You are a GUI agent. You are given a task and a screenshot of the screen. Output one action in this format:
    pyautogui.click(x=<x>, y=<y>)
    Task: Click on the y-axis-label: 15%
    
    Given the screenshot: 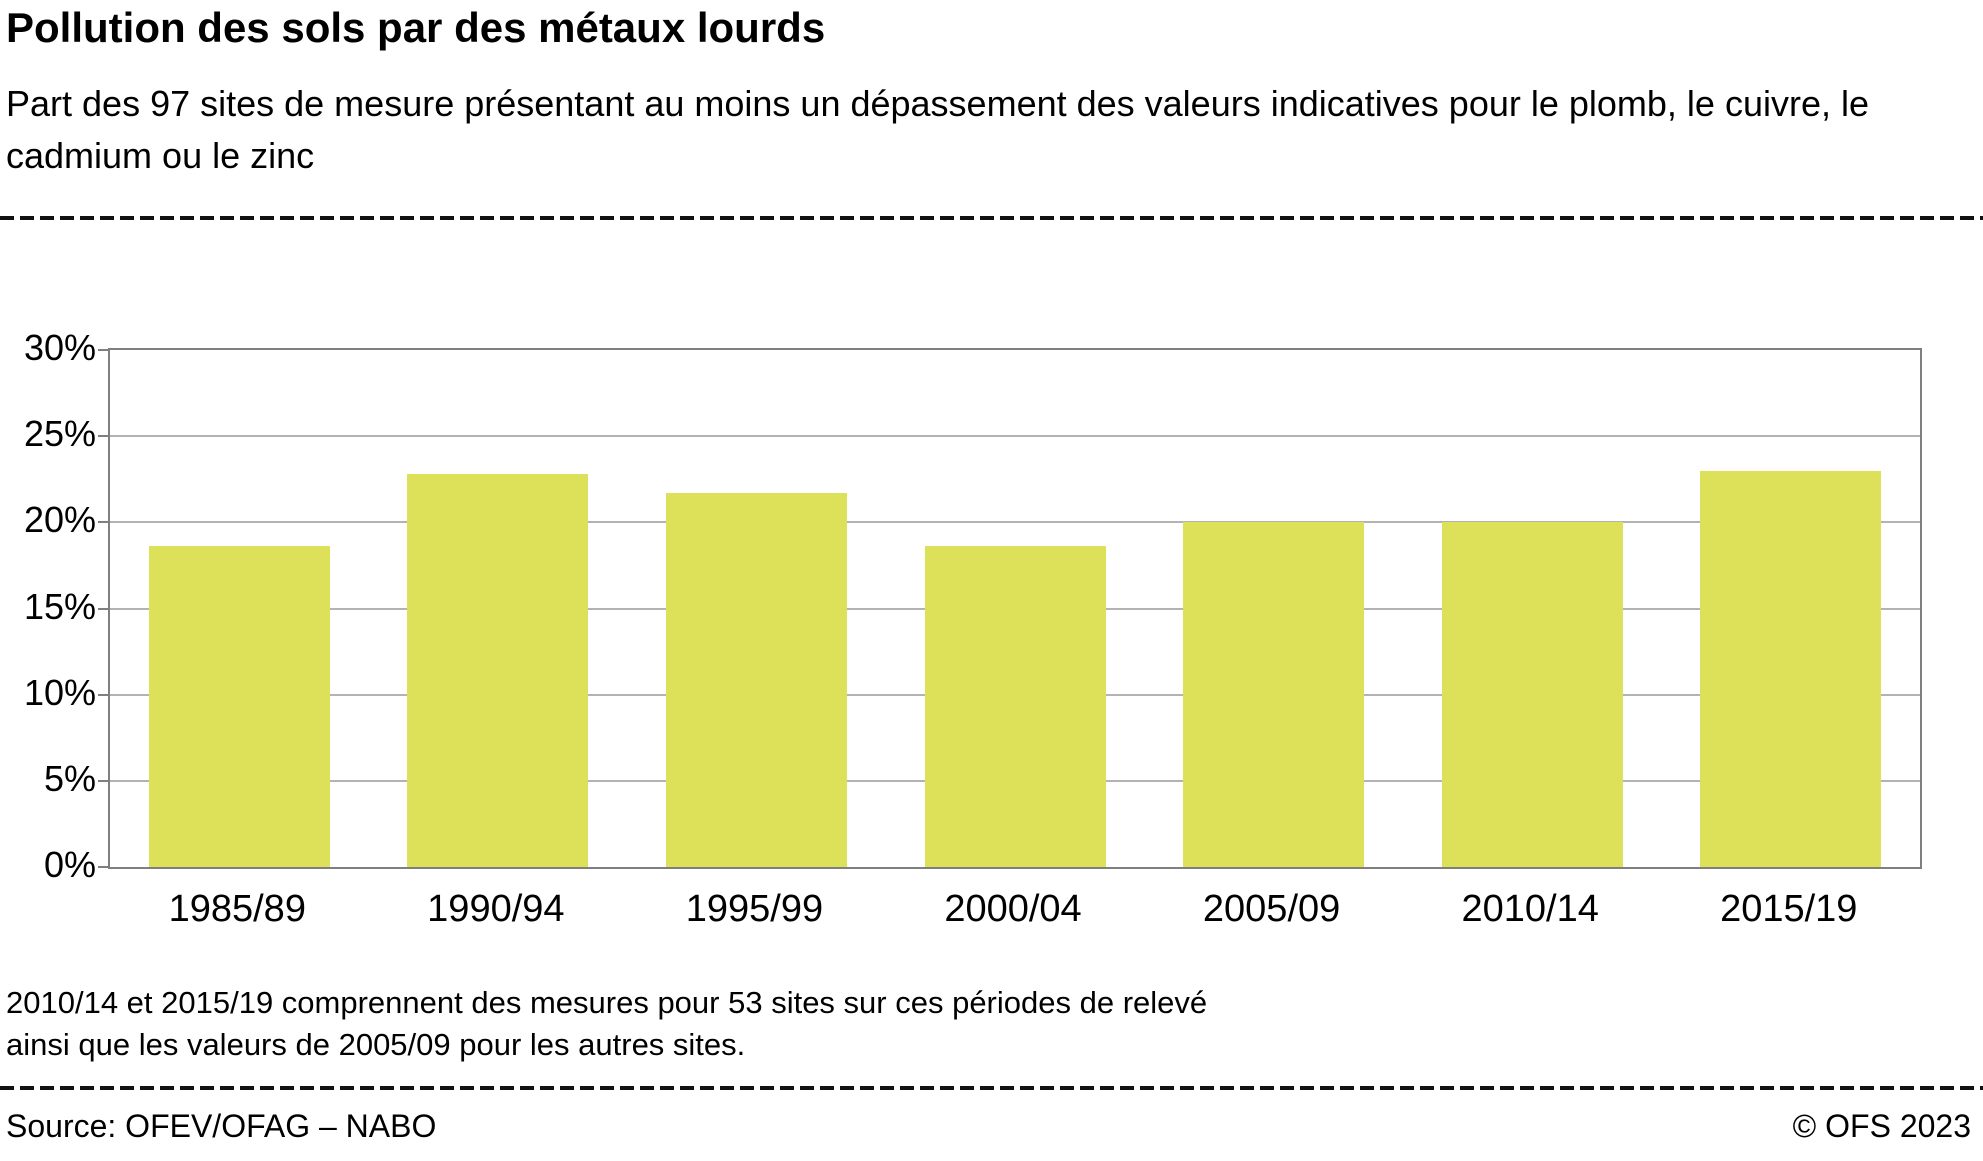 What is the action you would take?
    pyautogui.click(x=59, y=606)
    